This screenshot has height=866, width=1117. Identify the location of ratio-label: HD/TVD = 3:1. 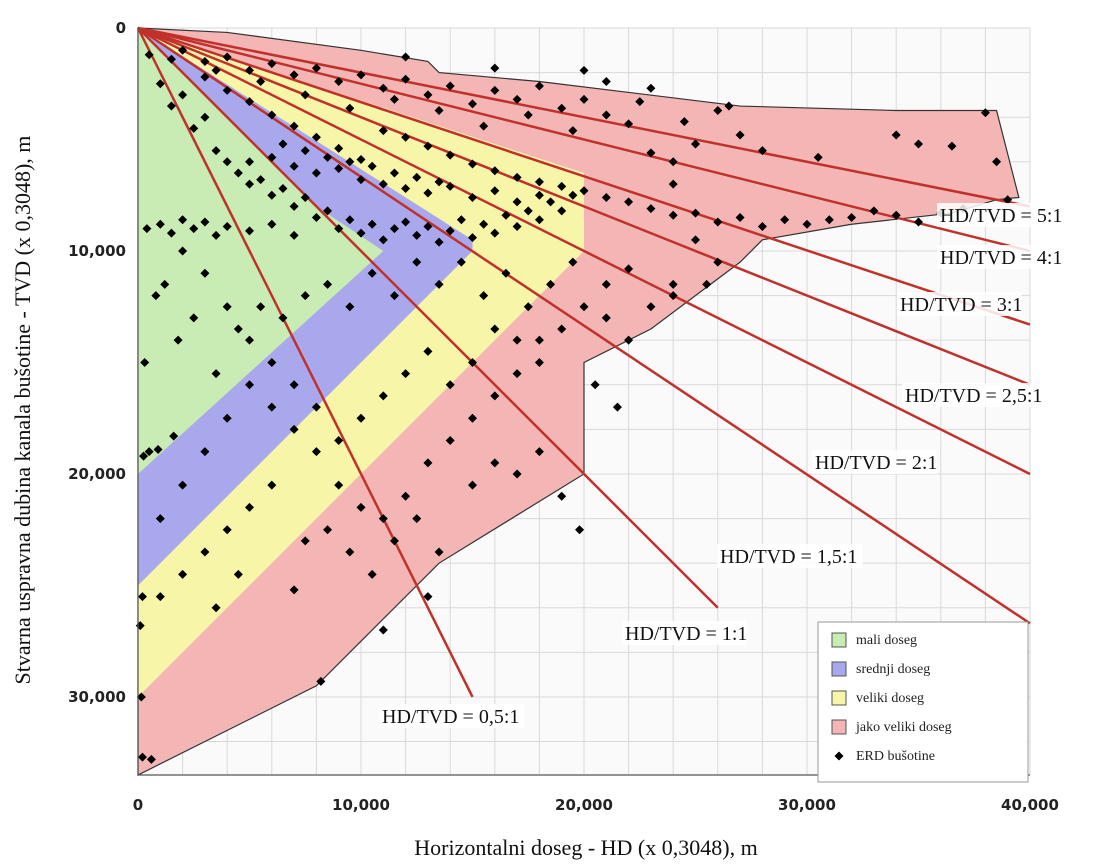
(961, 305).